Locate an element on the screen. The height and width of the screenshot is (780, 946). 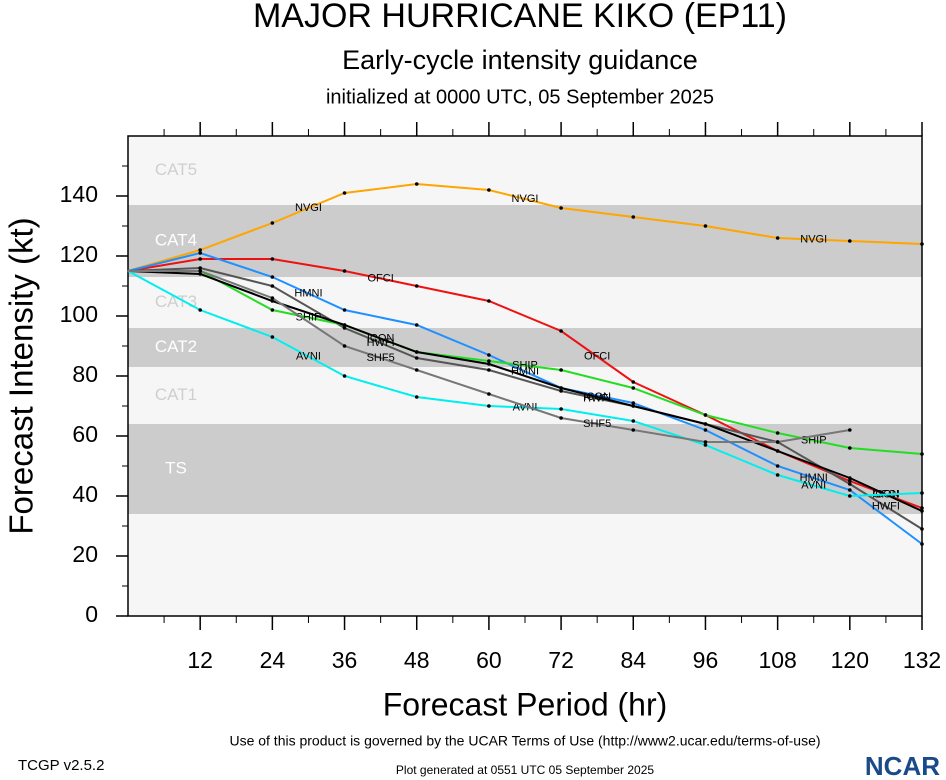
x-tick-label: 108 is located at coordinates (777, 660).